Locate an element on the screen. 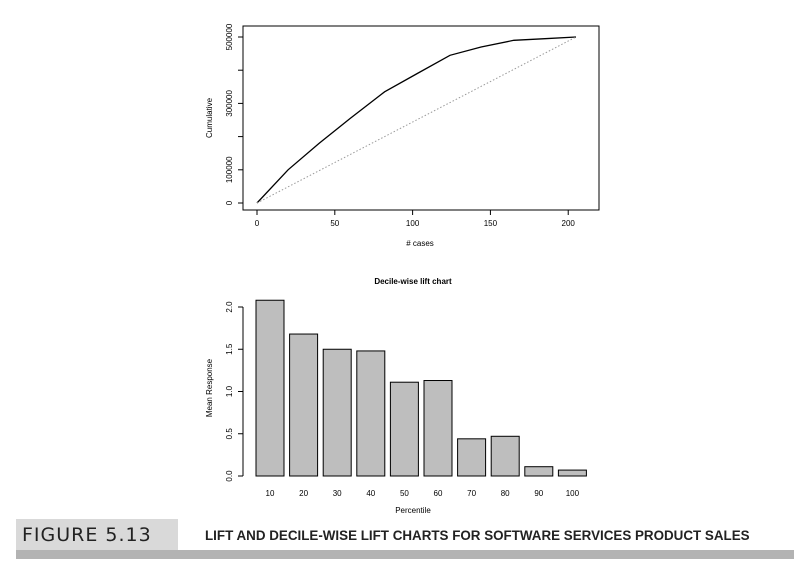 This screenshot has height=578, width=810. decile-y-tick-label: 0.5 is located at coordinates (229, 434).